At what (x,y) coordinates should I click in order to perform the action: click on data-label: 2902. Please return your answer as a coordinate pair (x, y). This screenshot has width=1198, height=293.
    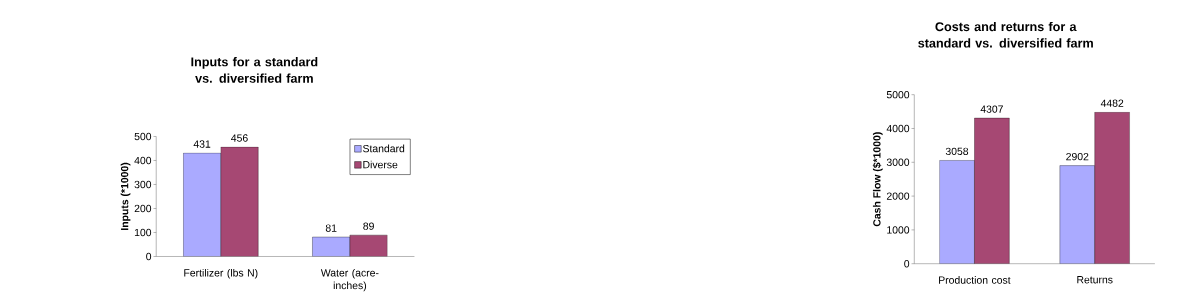
    Looking at the image, I should click on (1077, 156).